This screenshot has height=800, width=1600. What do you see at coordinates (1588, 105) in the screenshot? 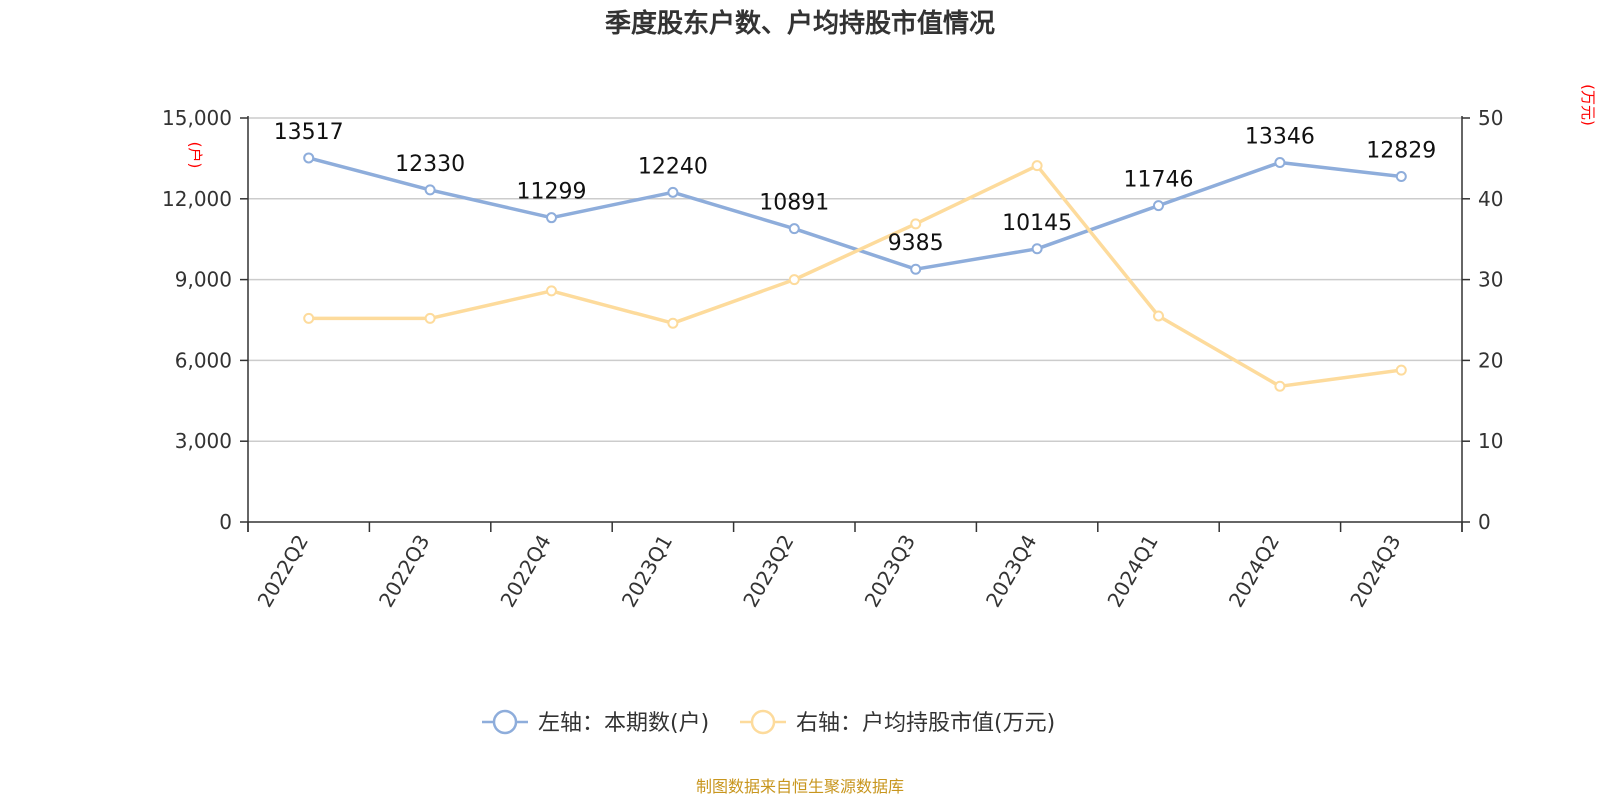
I see `right-axis-unit: (万元)` at bounding box center [1588, 105].